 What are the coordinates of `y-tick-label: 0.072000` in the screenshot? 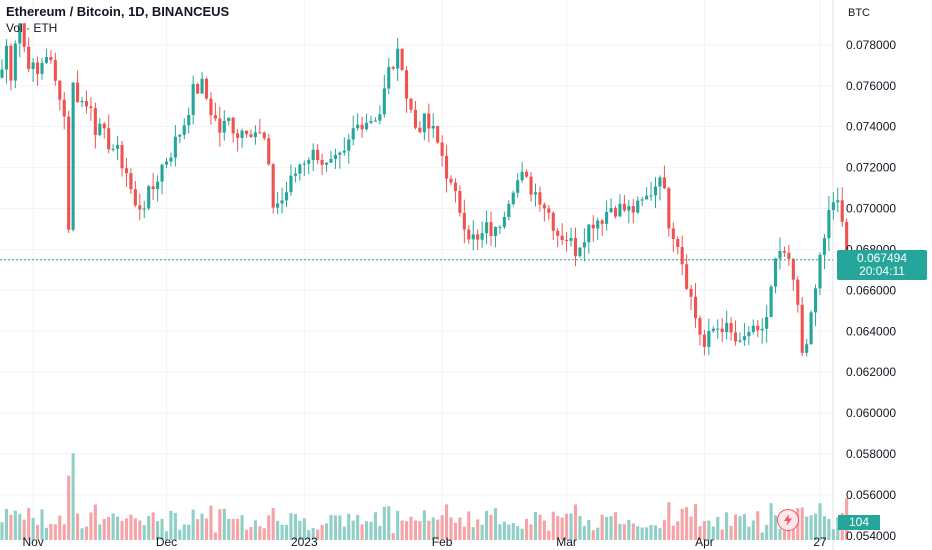 It's located at (871, 168).